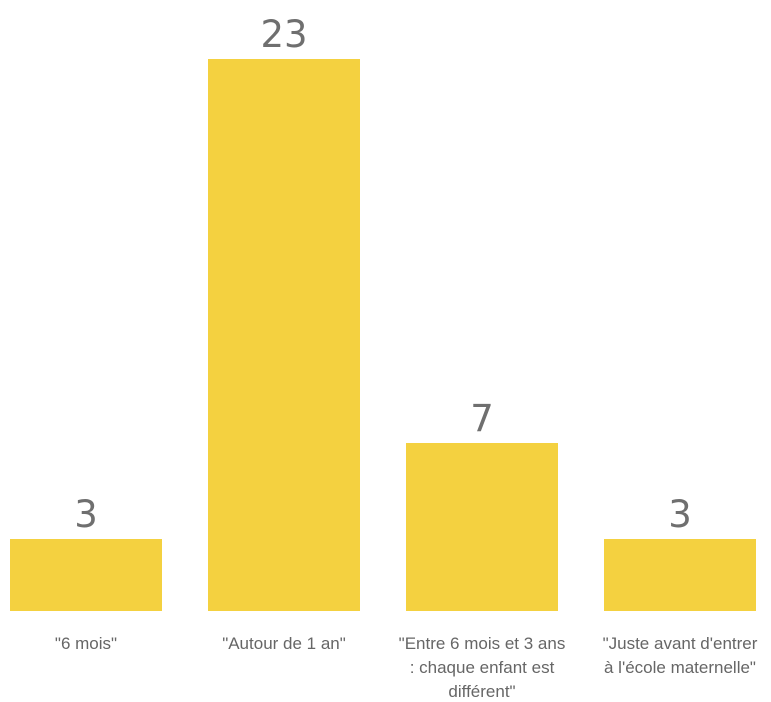  Describe the element at coordinates (482, 643) in the screenshot. I see `category-label-3-line-1: "Entre 6 mois et 3 ans` at that location.